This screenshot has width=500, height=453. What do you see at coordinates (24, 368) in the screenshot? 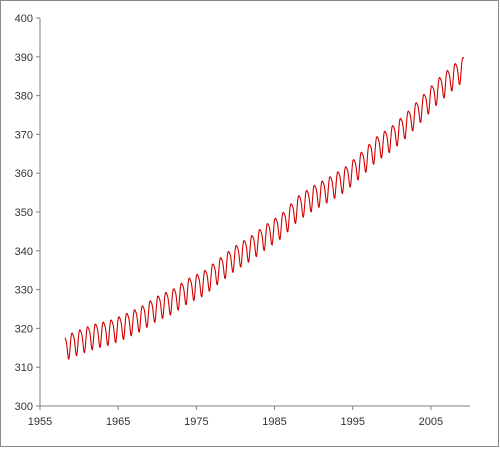
I see `y-tick-label: 310` at bounding box center [24, 368].